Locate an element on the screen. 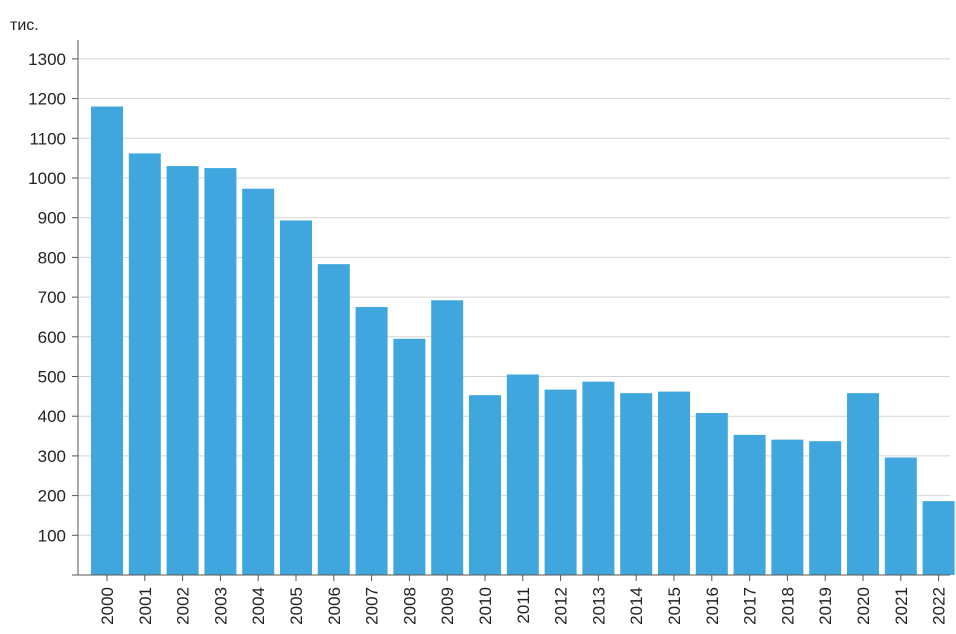 This screenshot has height=634, width=956. bar-2020 is located at coordinates (863, 484).